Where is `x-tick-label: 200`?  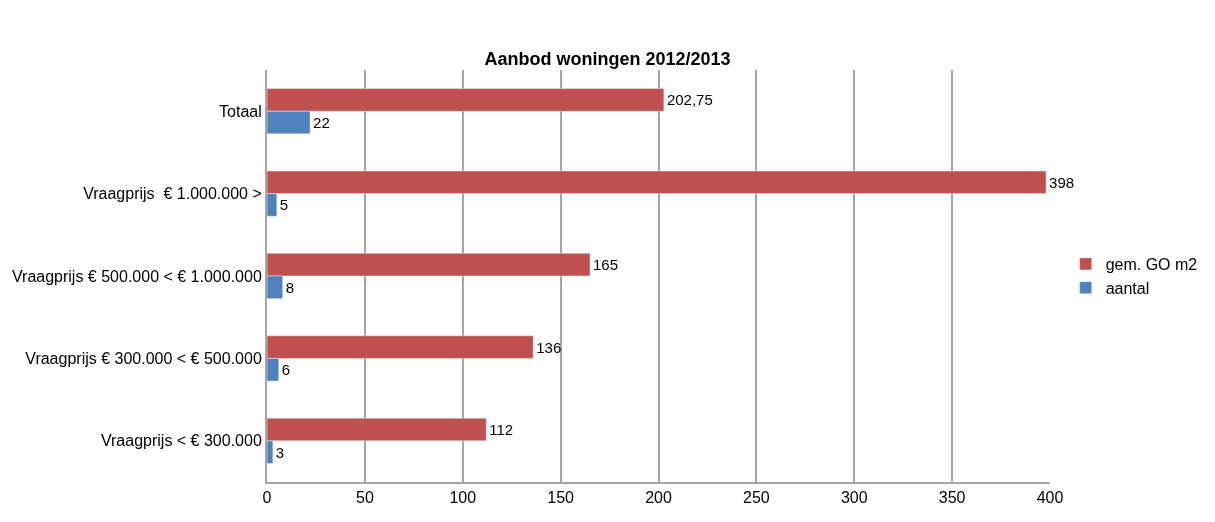
x-tick-label: 200 is located at coordinates (658, 498).